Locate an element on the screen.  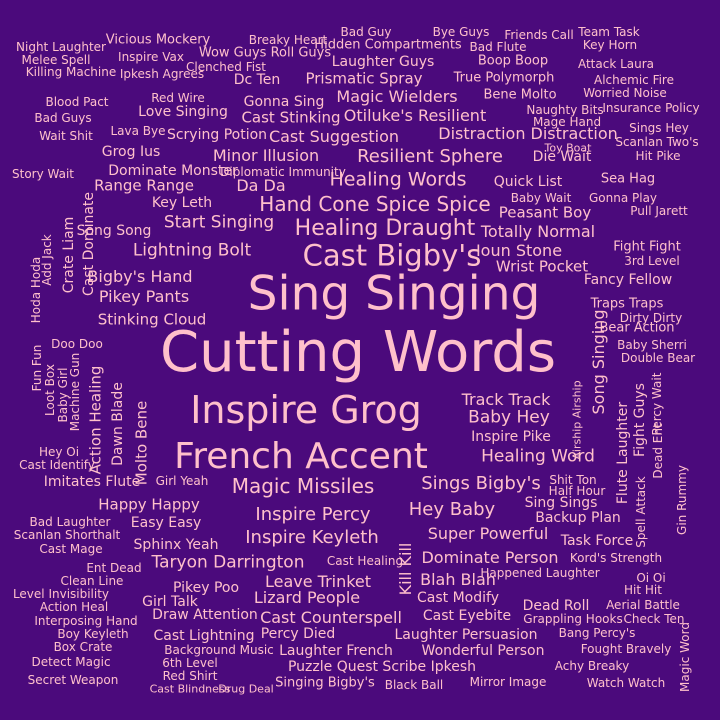
cloud-word: Toy Boat is located at coordinates (568, 148).